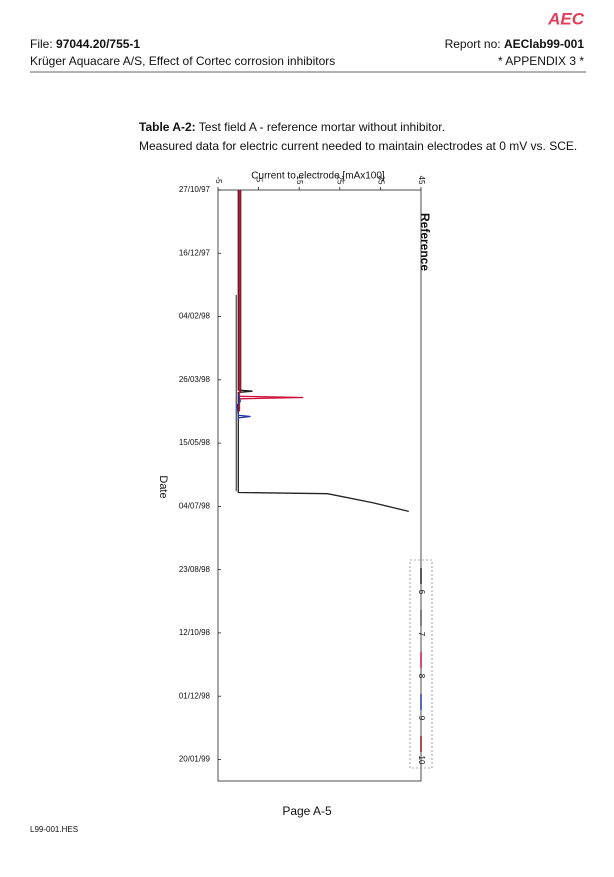 This screenshot has height=877, width=614. What do you see at coordinates (421, 664) in the screenshot?
I see `legend-box` at bounding box center [421, 664].